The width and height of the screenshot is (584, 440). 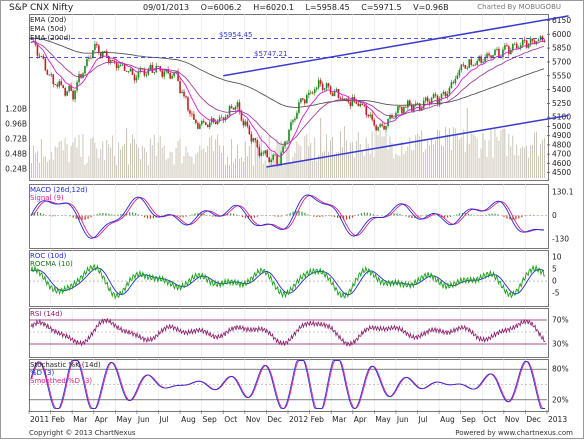 I want to click on price-tick-label: 5250, so click(x=561, y=103).